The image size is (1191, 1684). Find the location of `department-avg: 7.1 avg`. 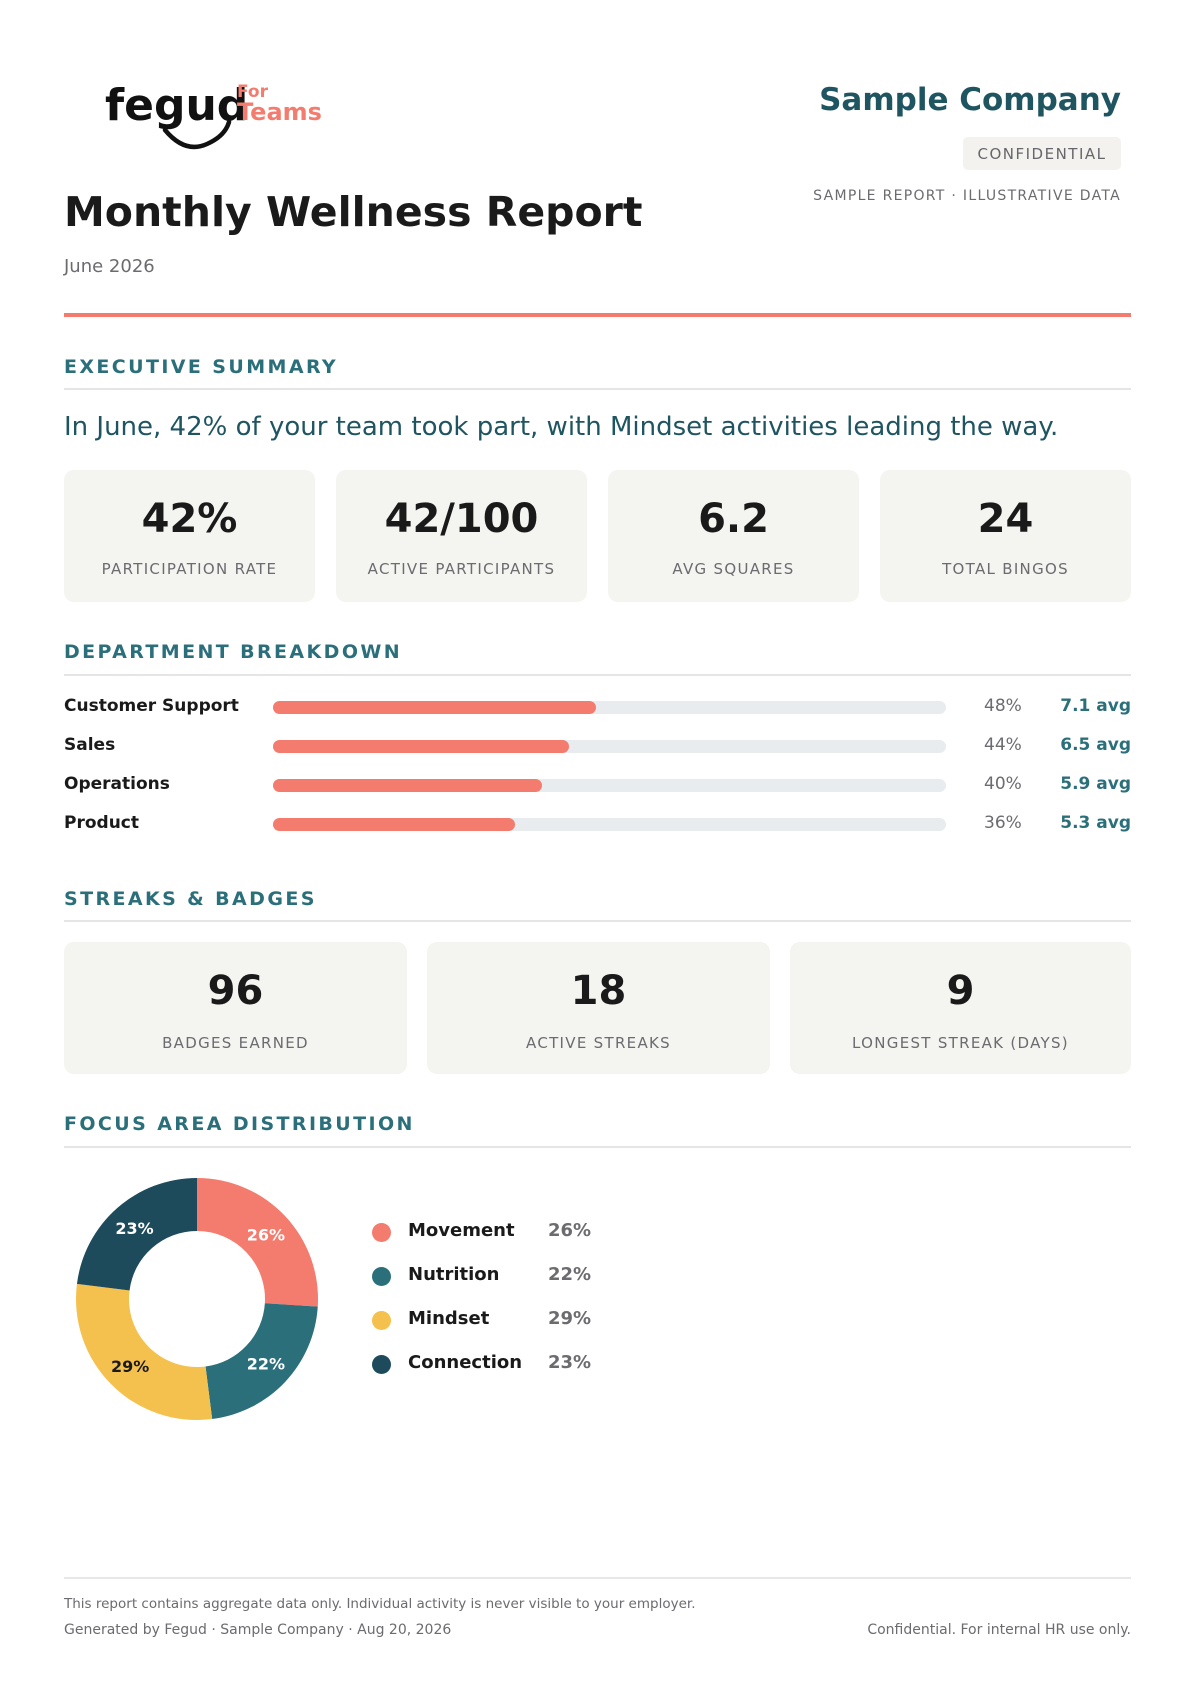

department-avg: 7.1 avg is located at coordinates (1095, 706).